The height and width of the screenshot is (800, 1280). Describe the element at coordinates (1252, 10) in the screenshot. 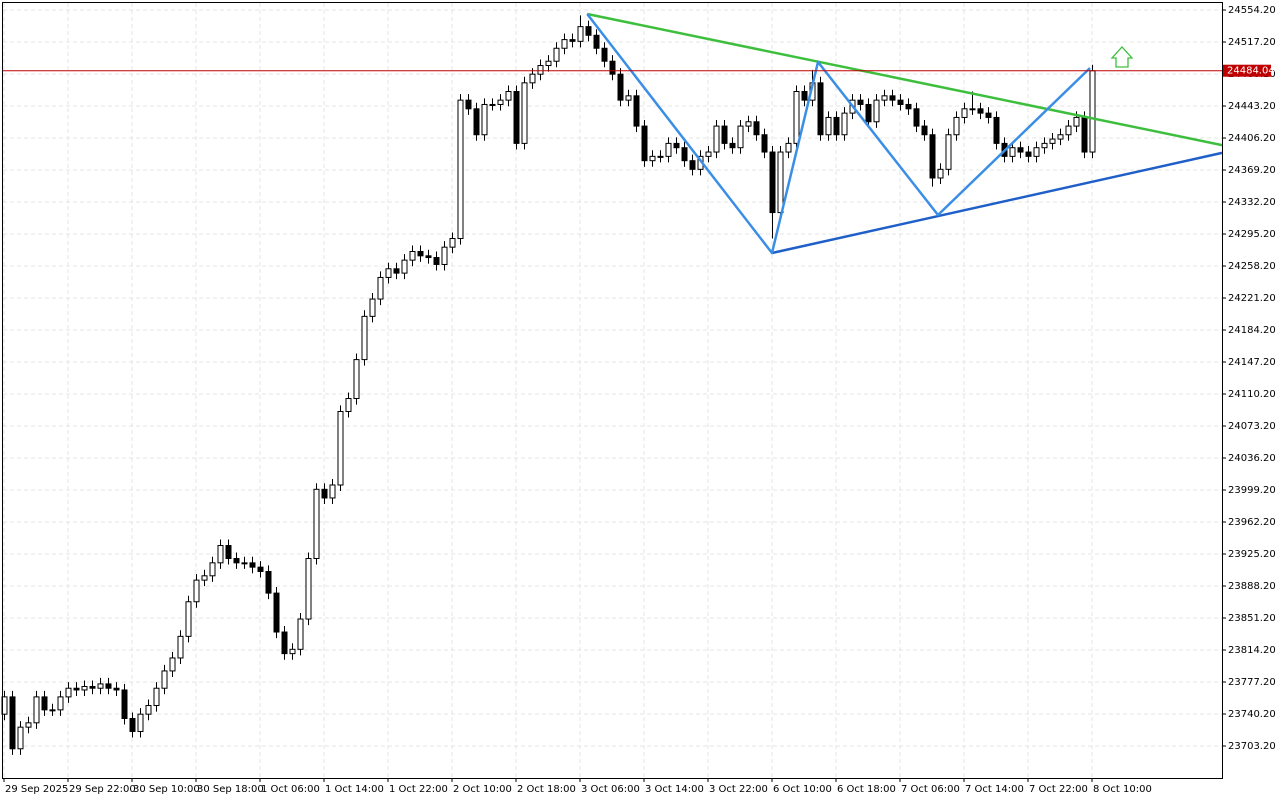

I see `y-tick-label: 24554.20` at that location.